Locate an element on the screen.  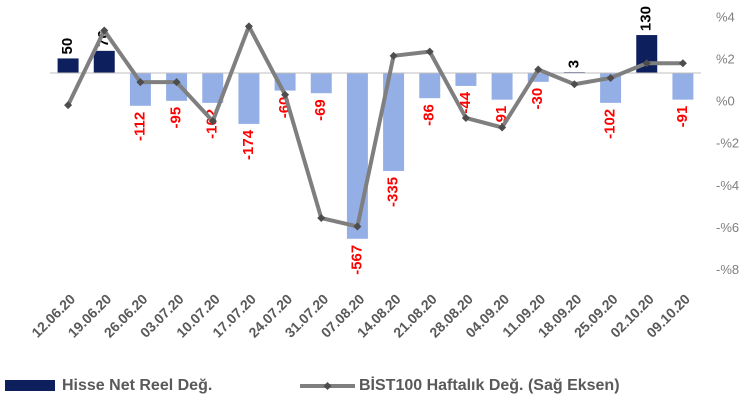
data-label: 50 is located at coordinates (67, 46).